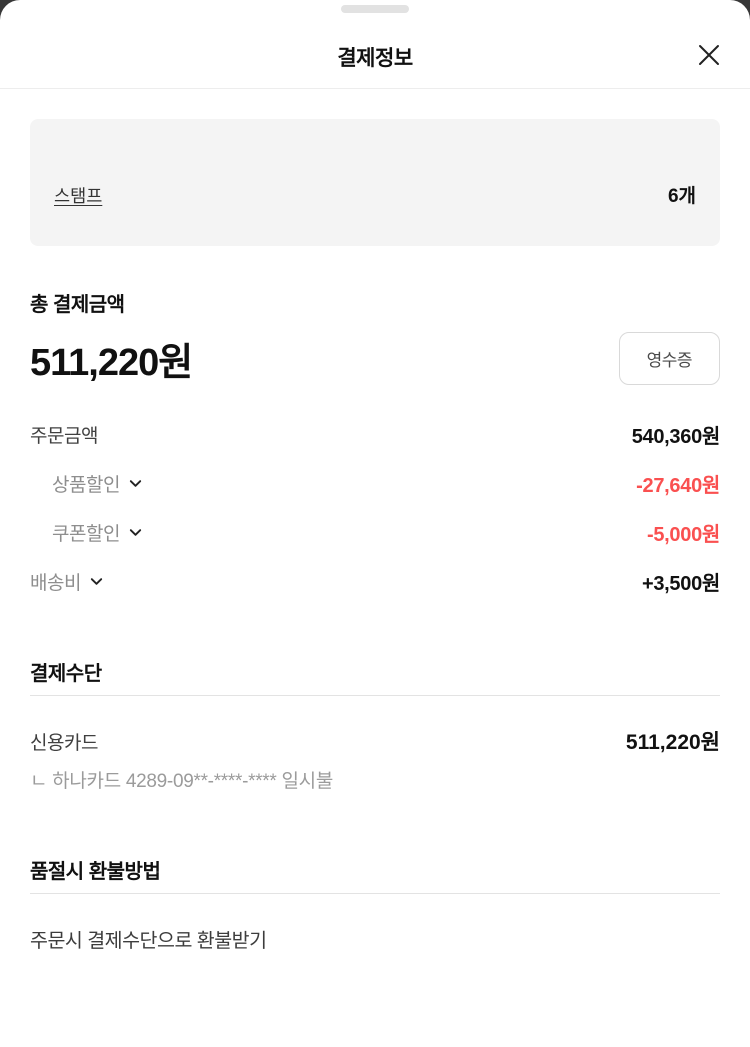  What do you see at coordinates (55, 583) in the screenshot?
I see `shipping-fee-label: 배송비` at bounding box center [55, 583].